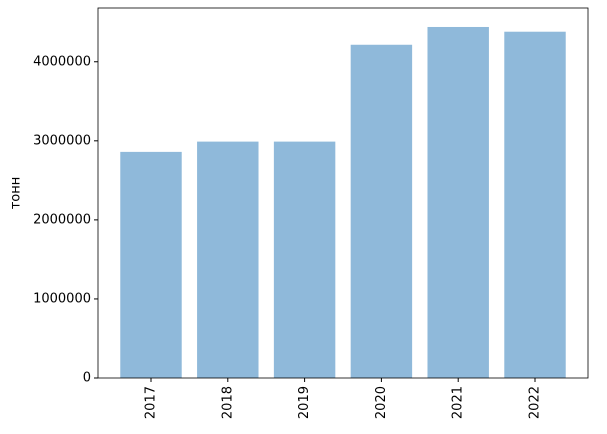 Image resolution: width=607 pixels, height=434 pixels. I want to click on x-tick-label: 2022, so click(535, 402).